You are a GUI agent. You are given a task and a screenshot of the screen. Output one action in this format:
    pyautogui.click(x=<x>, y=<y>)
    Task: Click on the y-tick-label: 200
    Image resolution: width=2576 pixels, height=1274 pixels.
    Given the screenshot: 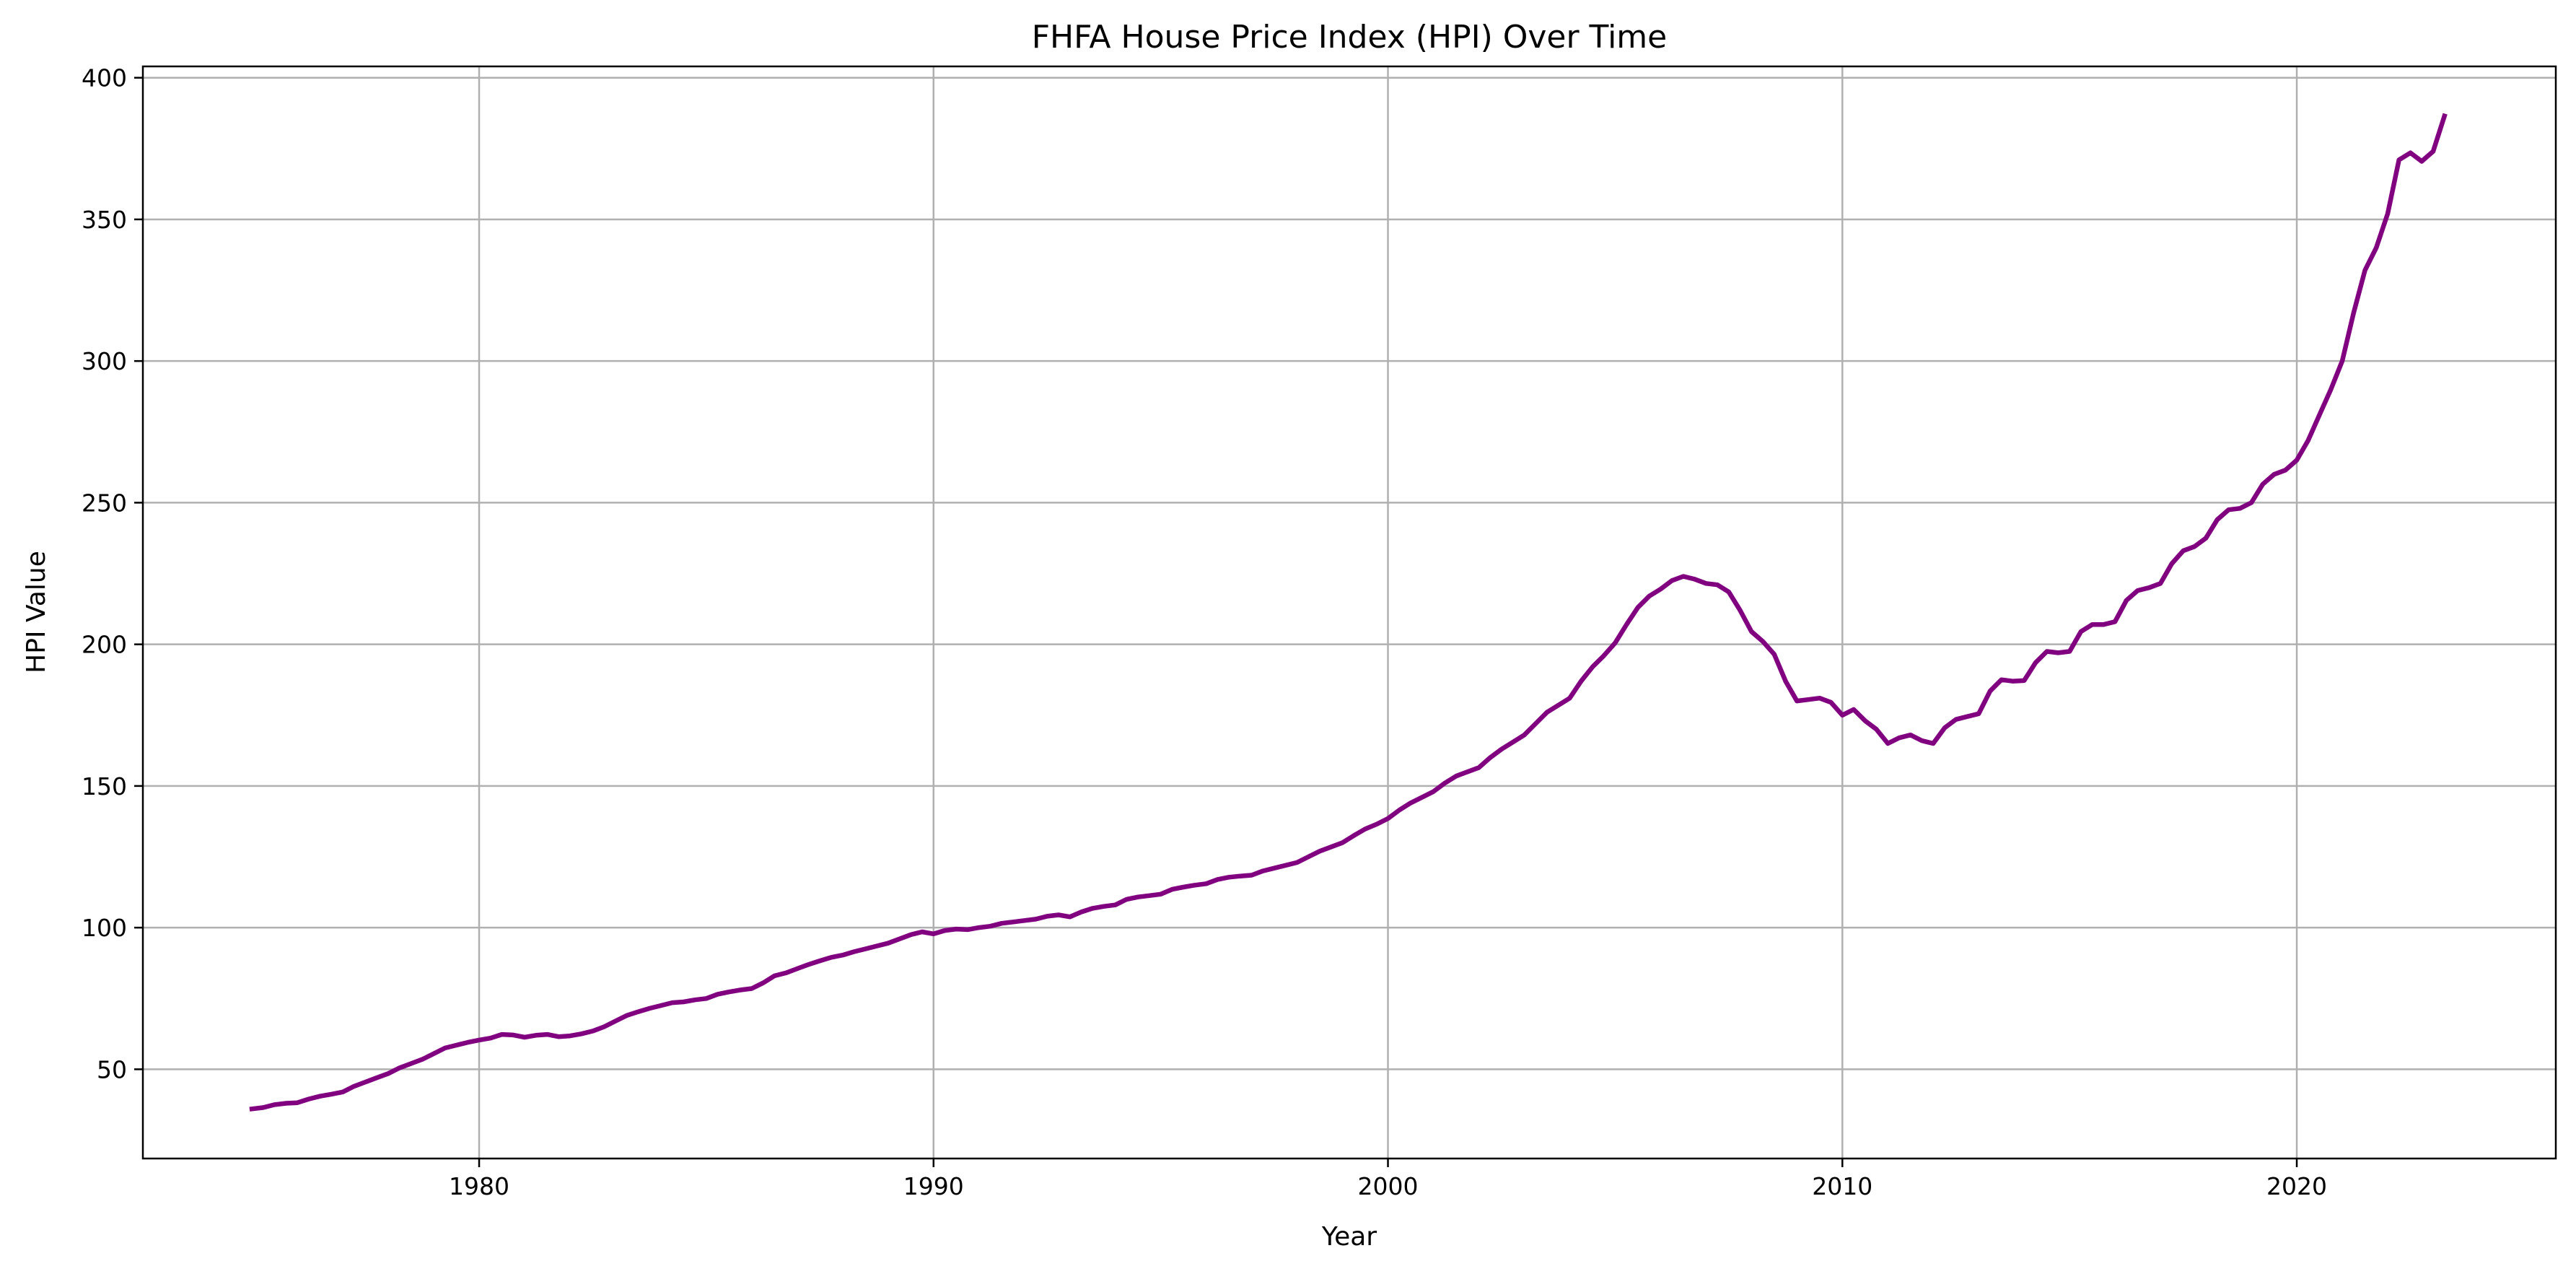 What is the action you would take?
    pyautogui.click(x=105, y=645)
    